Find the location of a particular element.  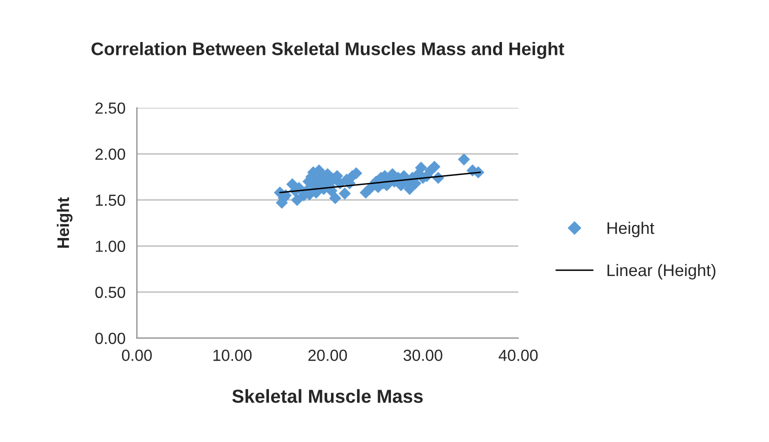

y-tick-label: 1.00 is located at coordinates (111, 246).